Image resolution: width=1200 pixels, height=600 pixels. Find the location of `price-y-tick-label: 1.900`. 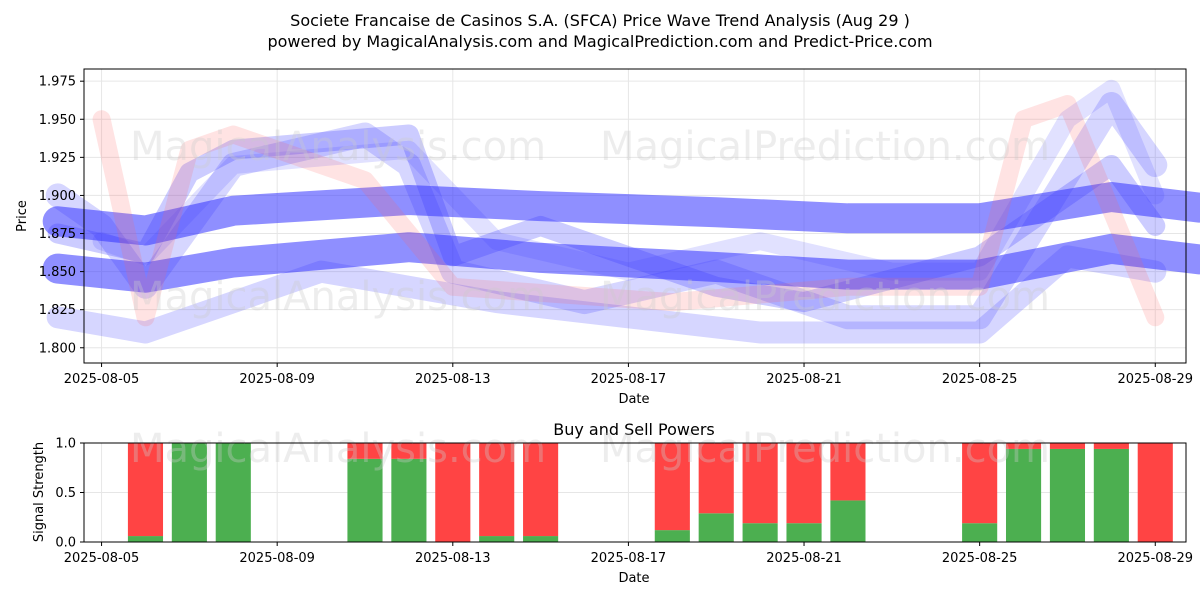

price-y-tick-label: 1.900 is located at coordinates (57, 196).